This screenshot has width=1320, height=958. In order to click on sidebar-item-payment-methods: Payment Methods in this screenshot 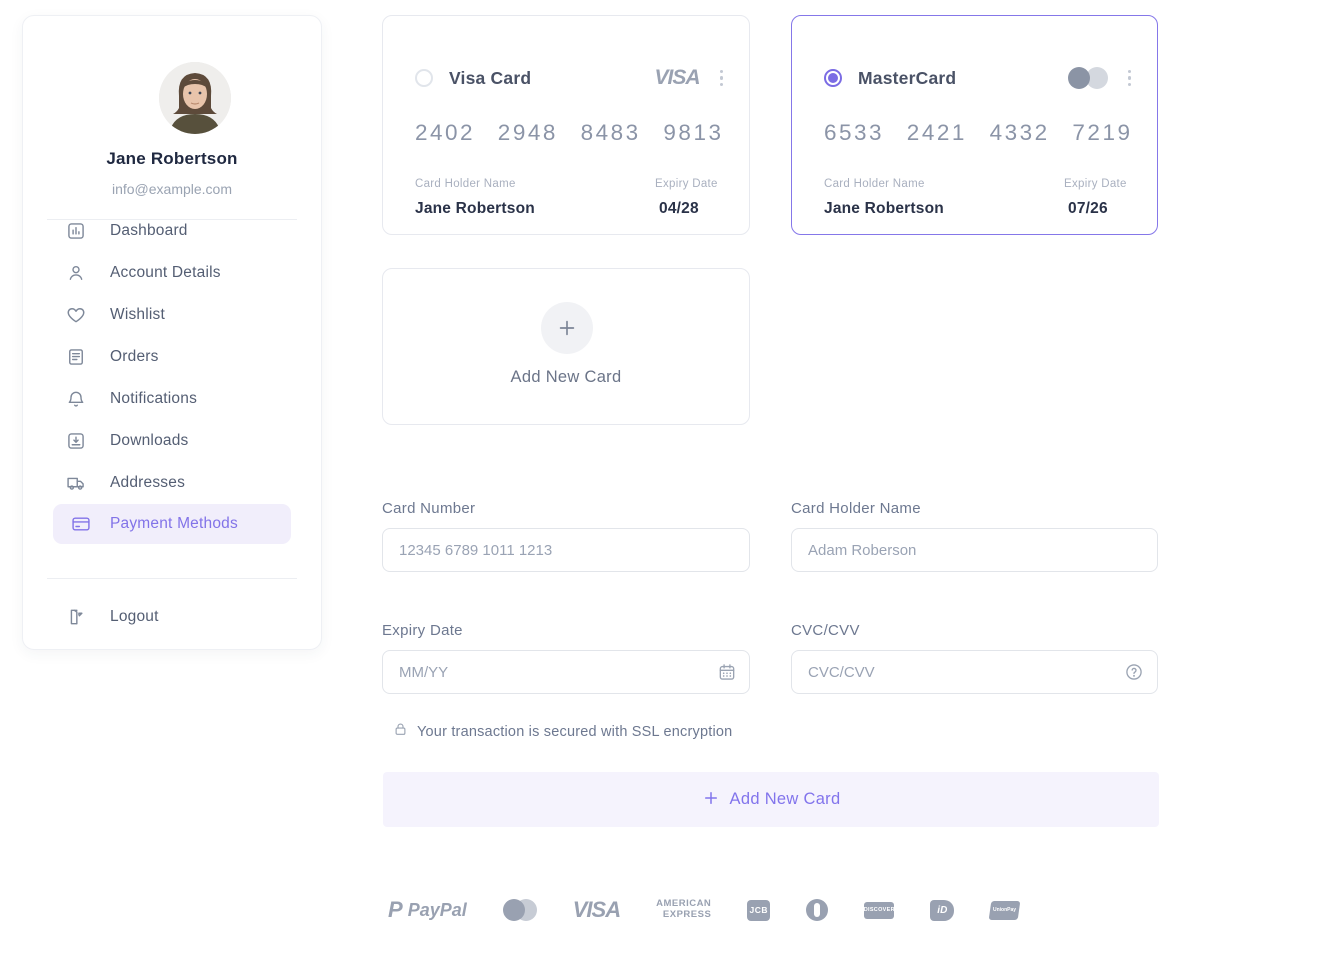, I will do `click(172, 524)`.